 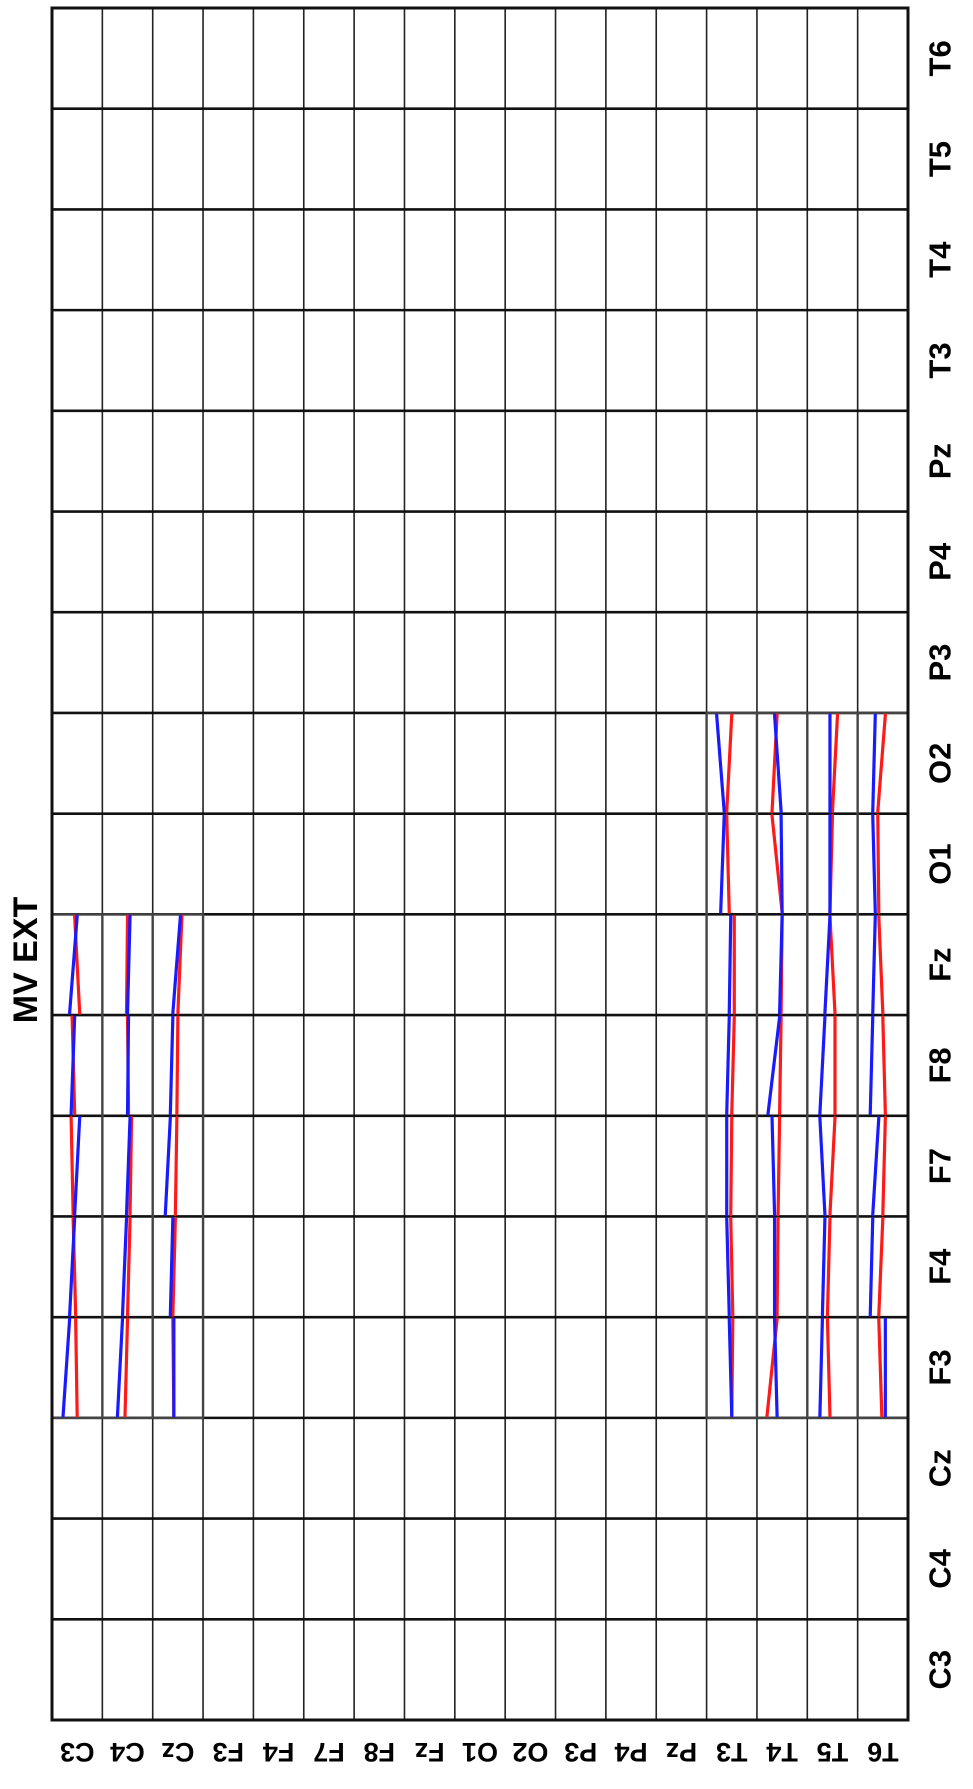 I want to click on row-label: F3, so click(x=228, y=1752).